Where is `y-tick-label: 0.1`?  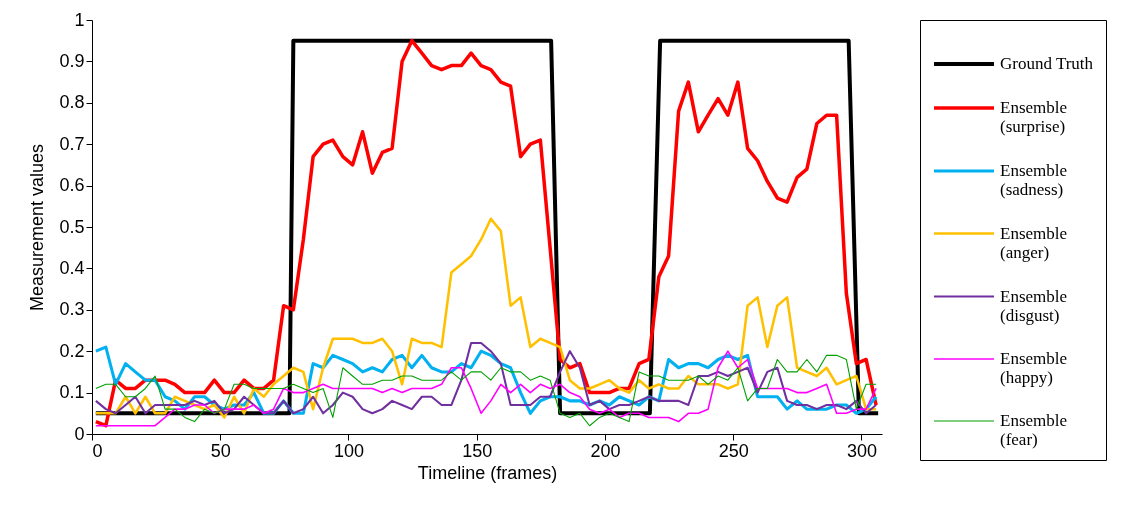
y-tick-label: 0.1 is located at coordinates (72, 392).